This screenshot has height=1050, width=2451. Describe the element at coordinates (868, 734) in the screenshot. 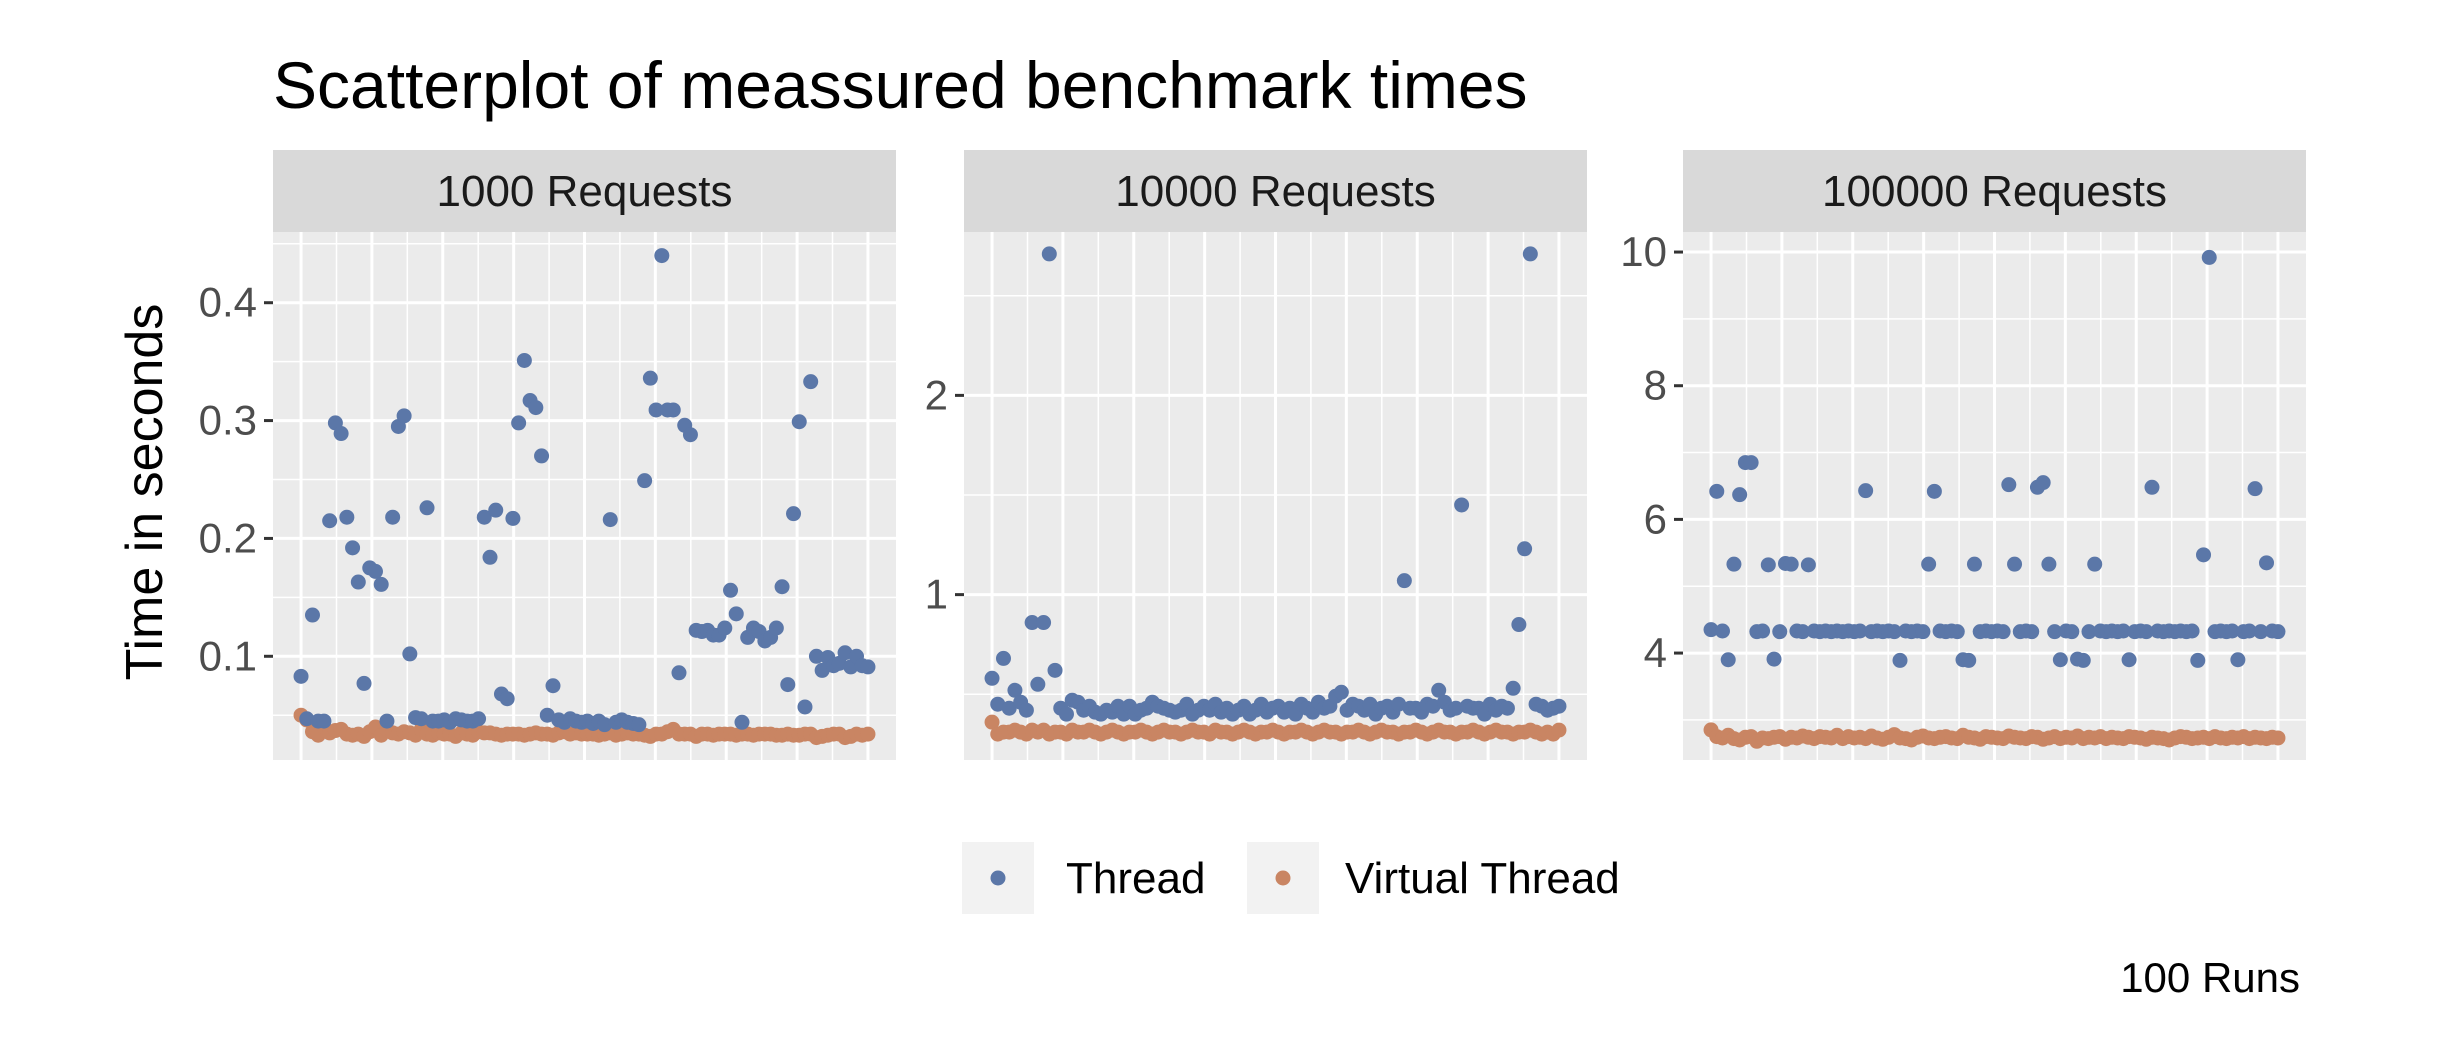

I see `virtual-thread-point` at that location.